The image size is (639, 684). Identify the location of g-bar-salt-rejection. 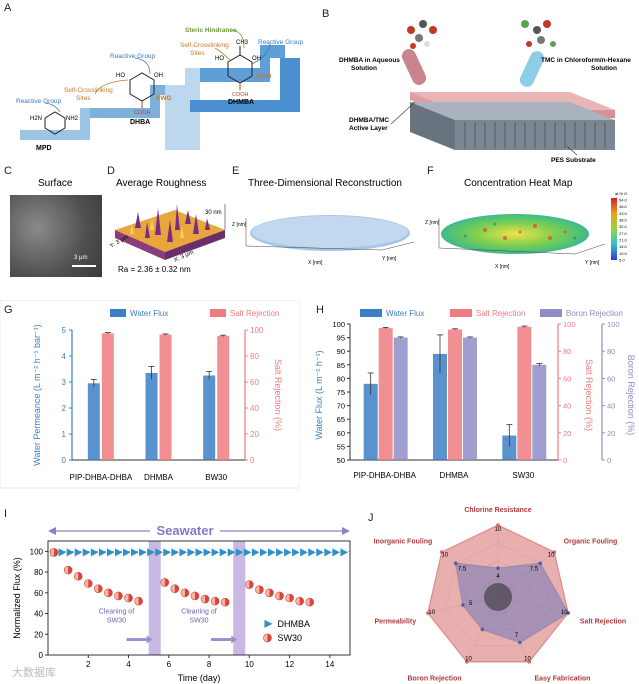
(223, 397).